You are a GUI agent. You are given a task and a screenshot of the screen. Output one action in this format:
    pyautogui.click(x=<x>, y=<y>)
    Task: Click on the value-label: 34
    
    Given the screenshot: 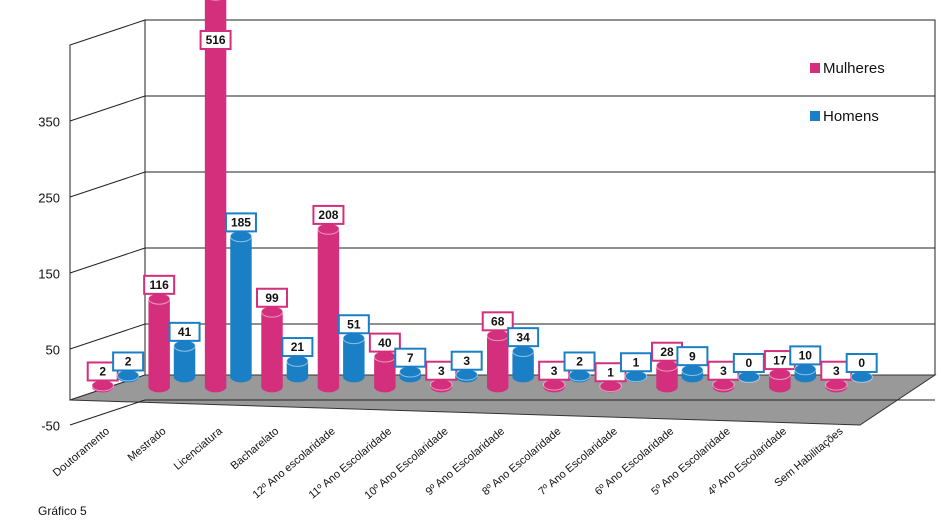 What is the action you would take?
    pyautogui.click(x=523, y=337)
    